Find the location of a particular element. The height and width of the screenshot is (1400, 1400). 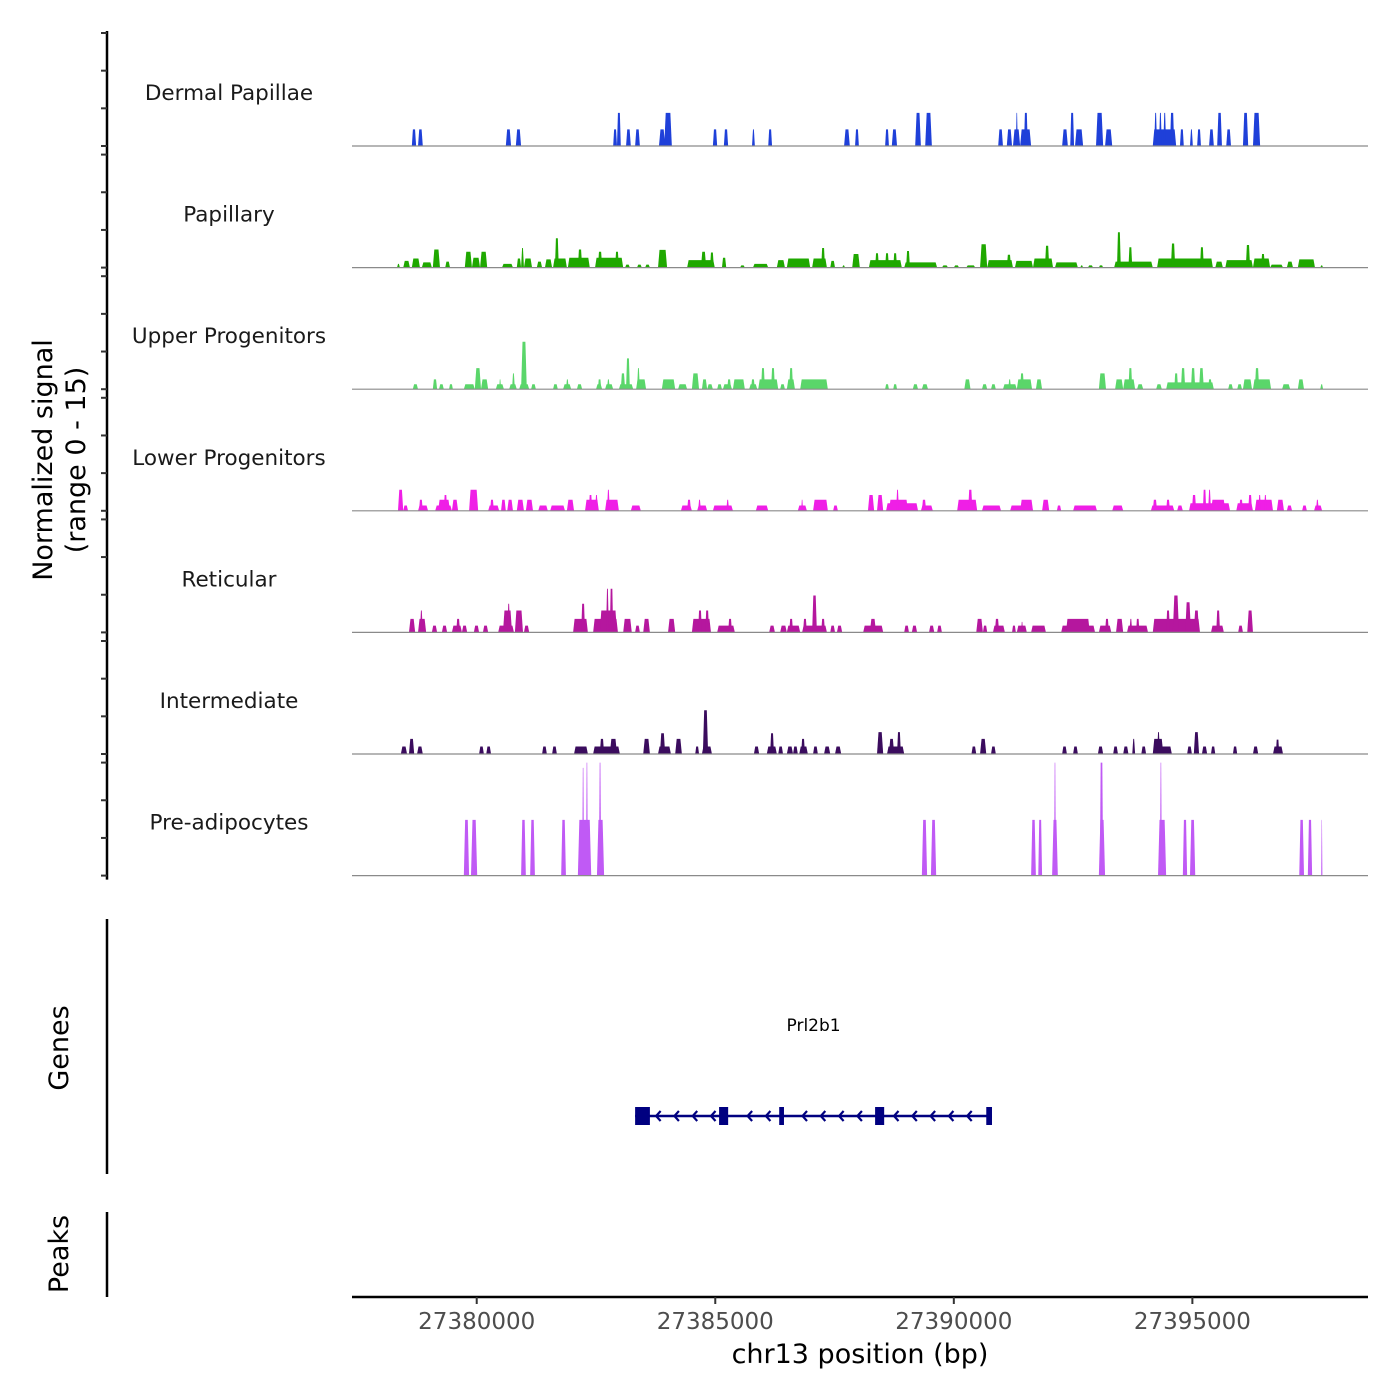

peaks-track: Peaks is located at coordinates (76, 1254).